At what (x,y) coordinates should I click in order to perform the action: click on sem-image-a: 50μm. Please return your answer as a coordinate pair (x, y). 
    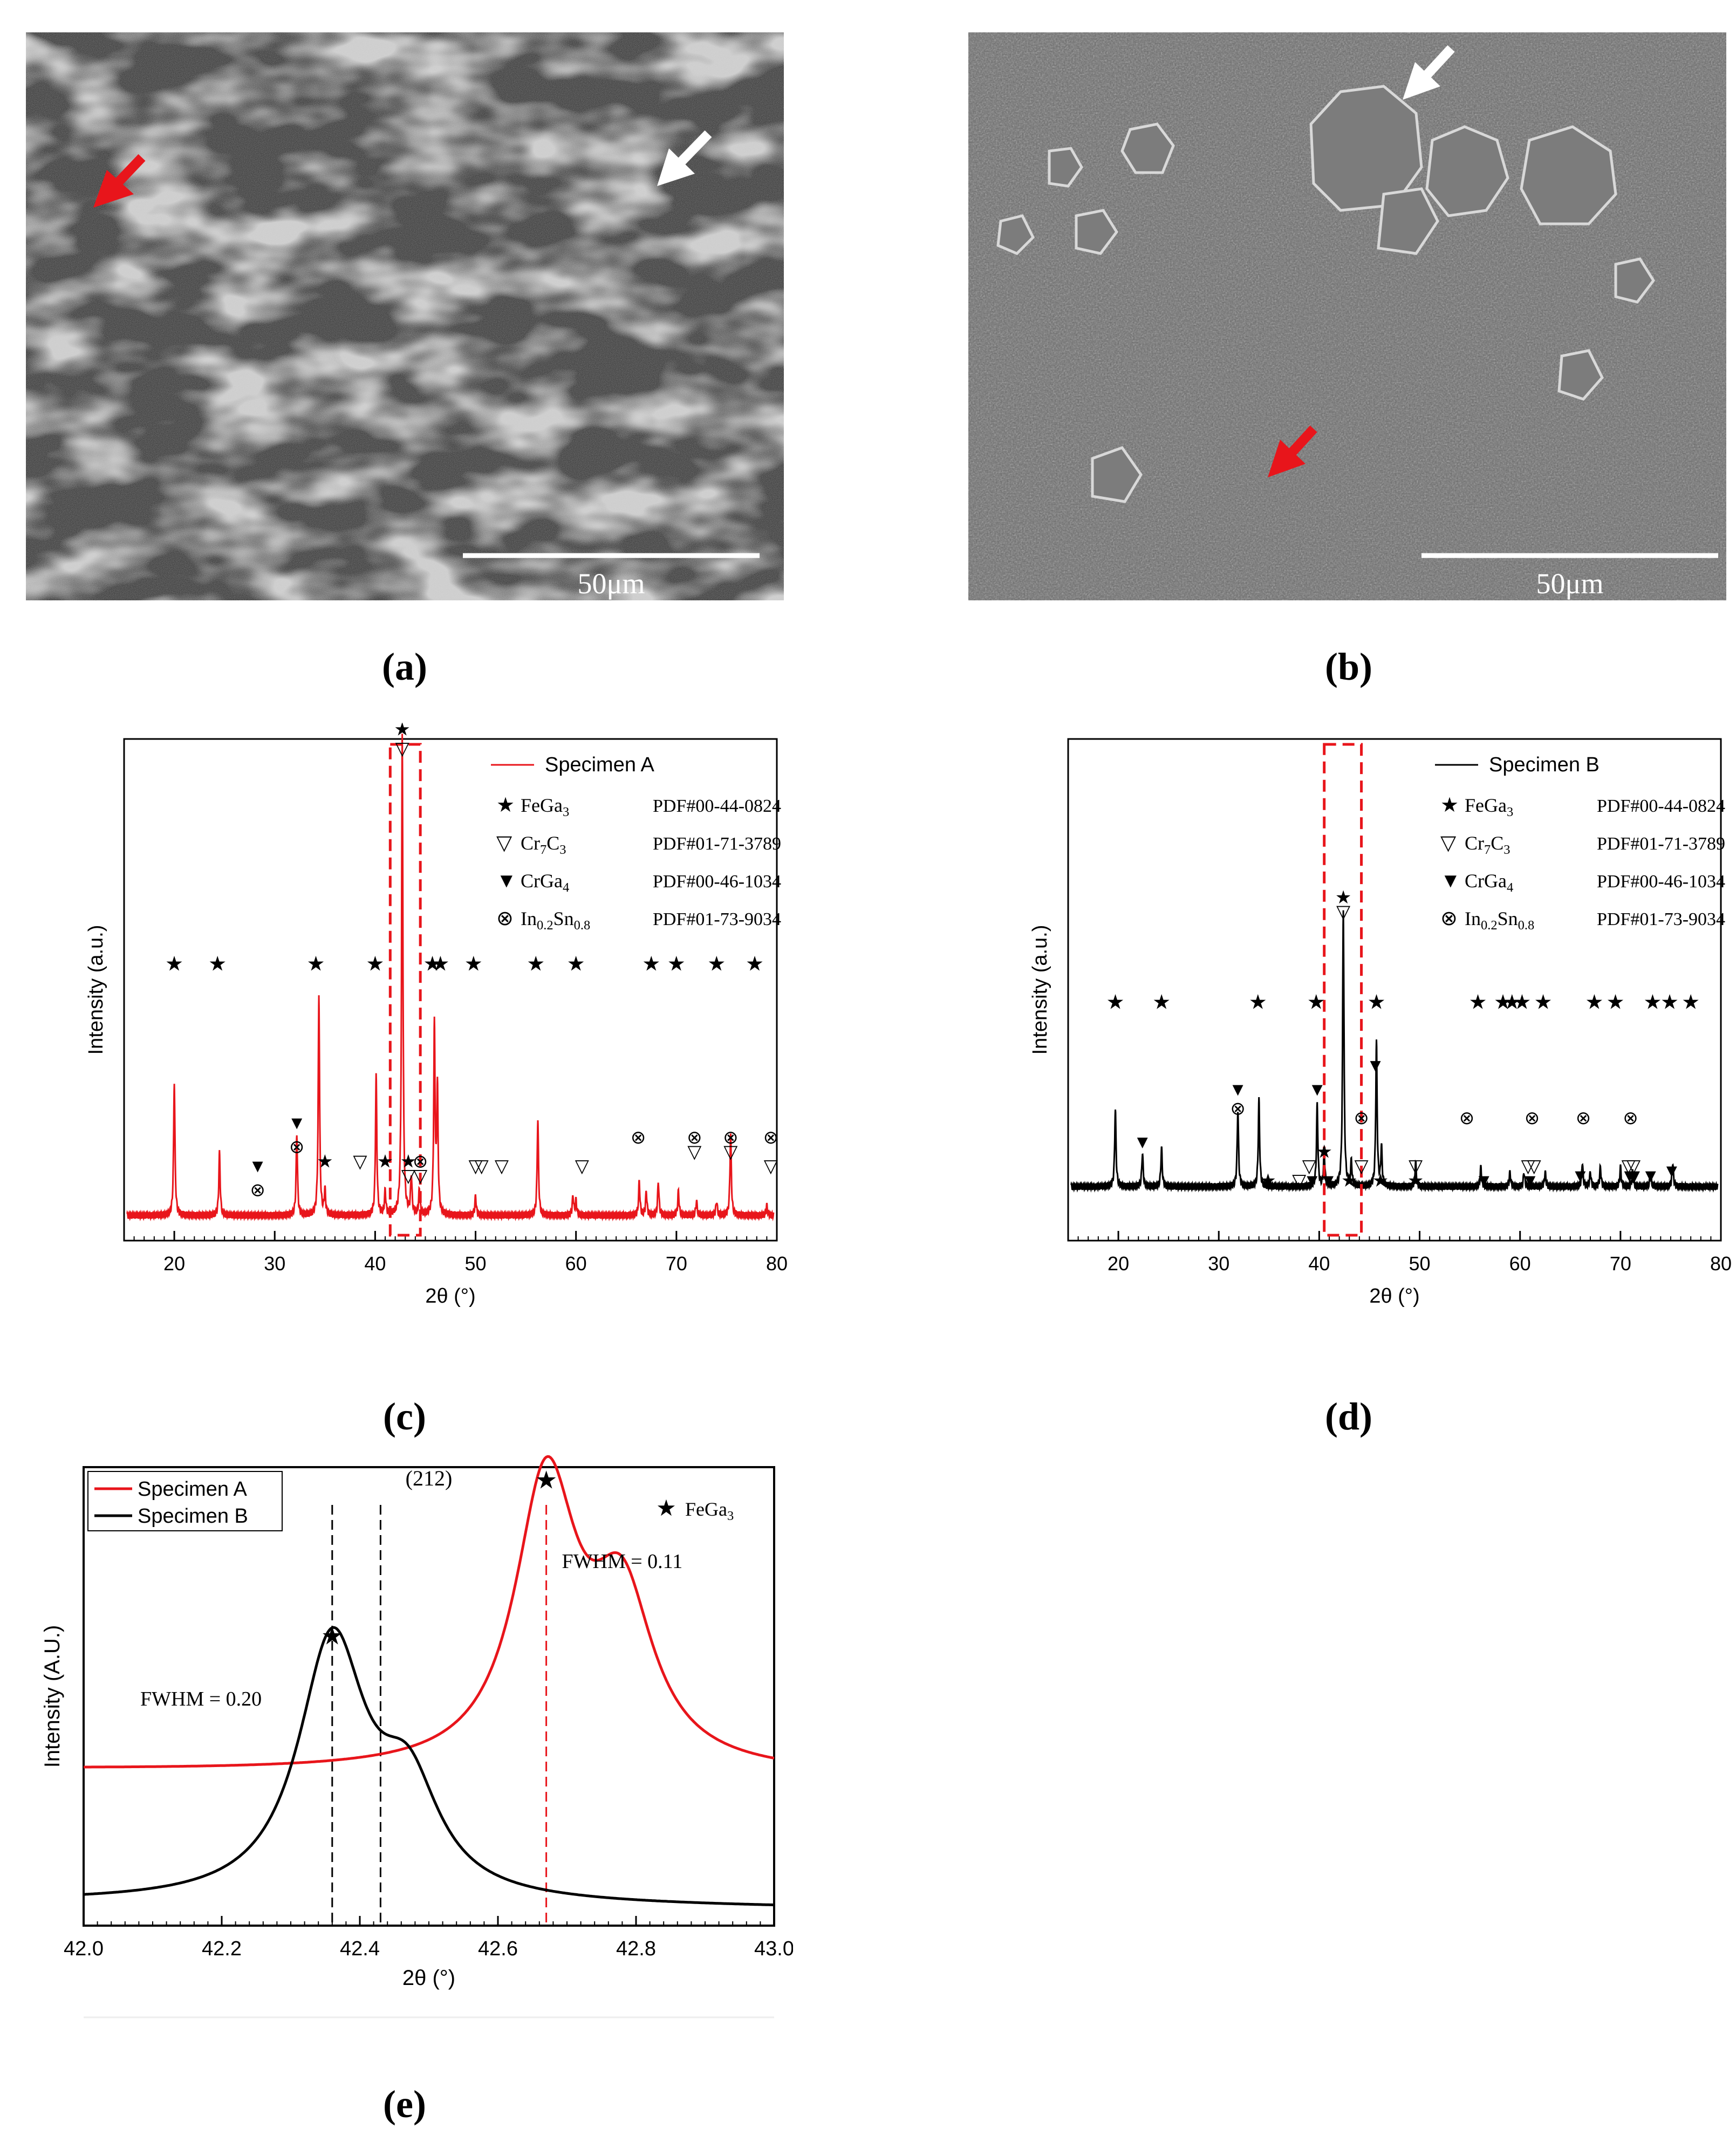
    Looking at the image, I should click on (405, 316).